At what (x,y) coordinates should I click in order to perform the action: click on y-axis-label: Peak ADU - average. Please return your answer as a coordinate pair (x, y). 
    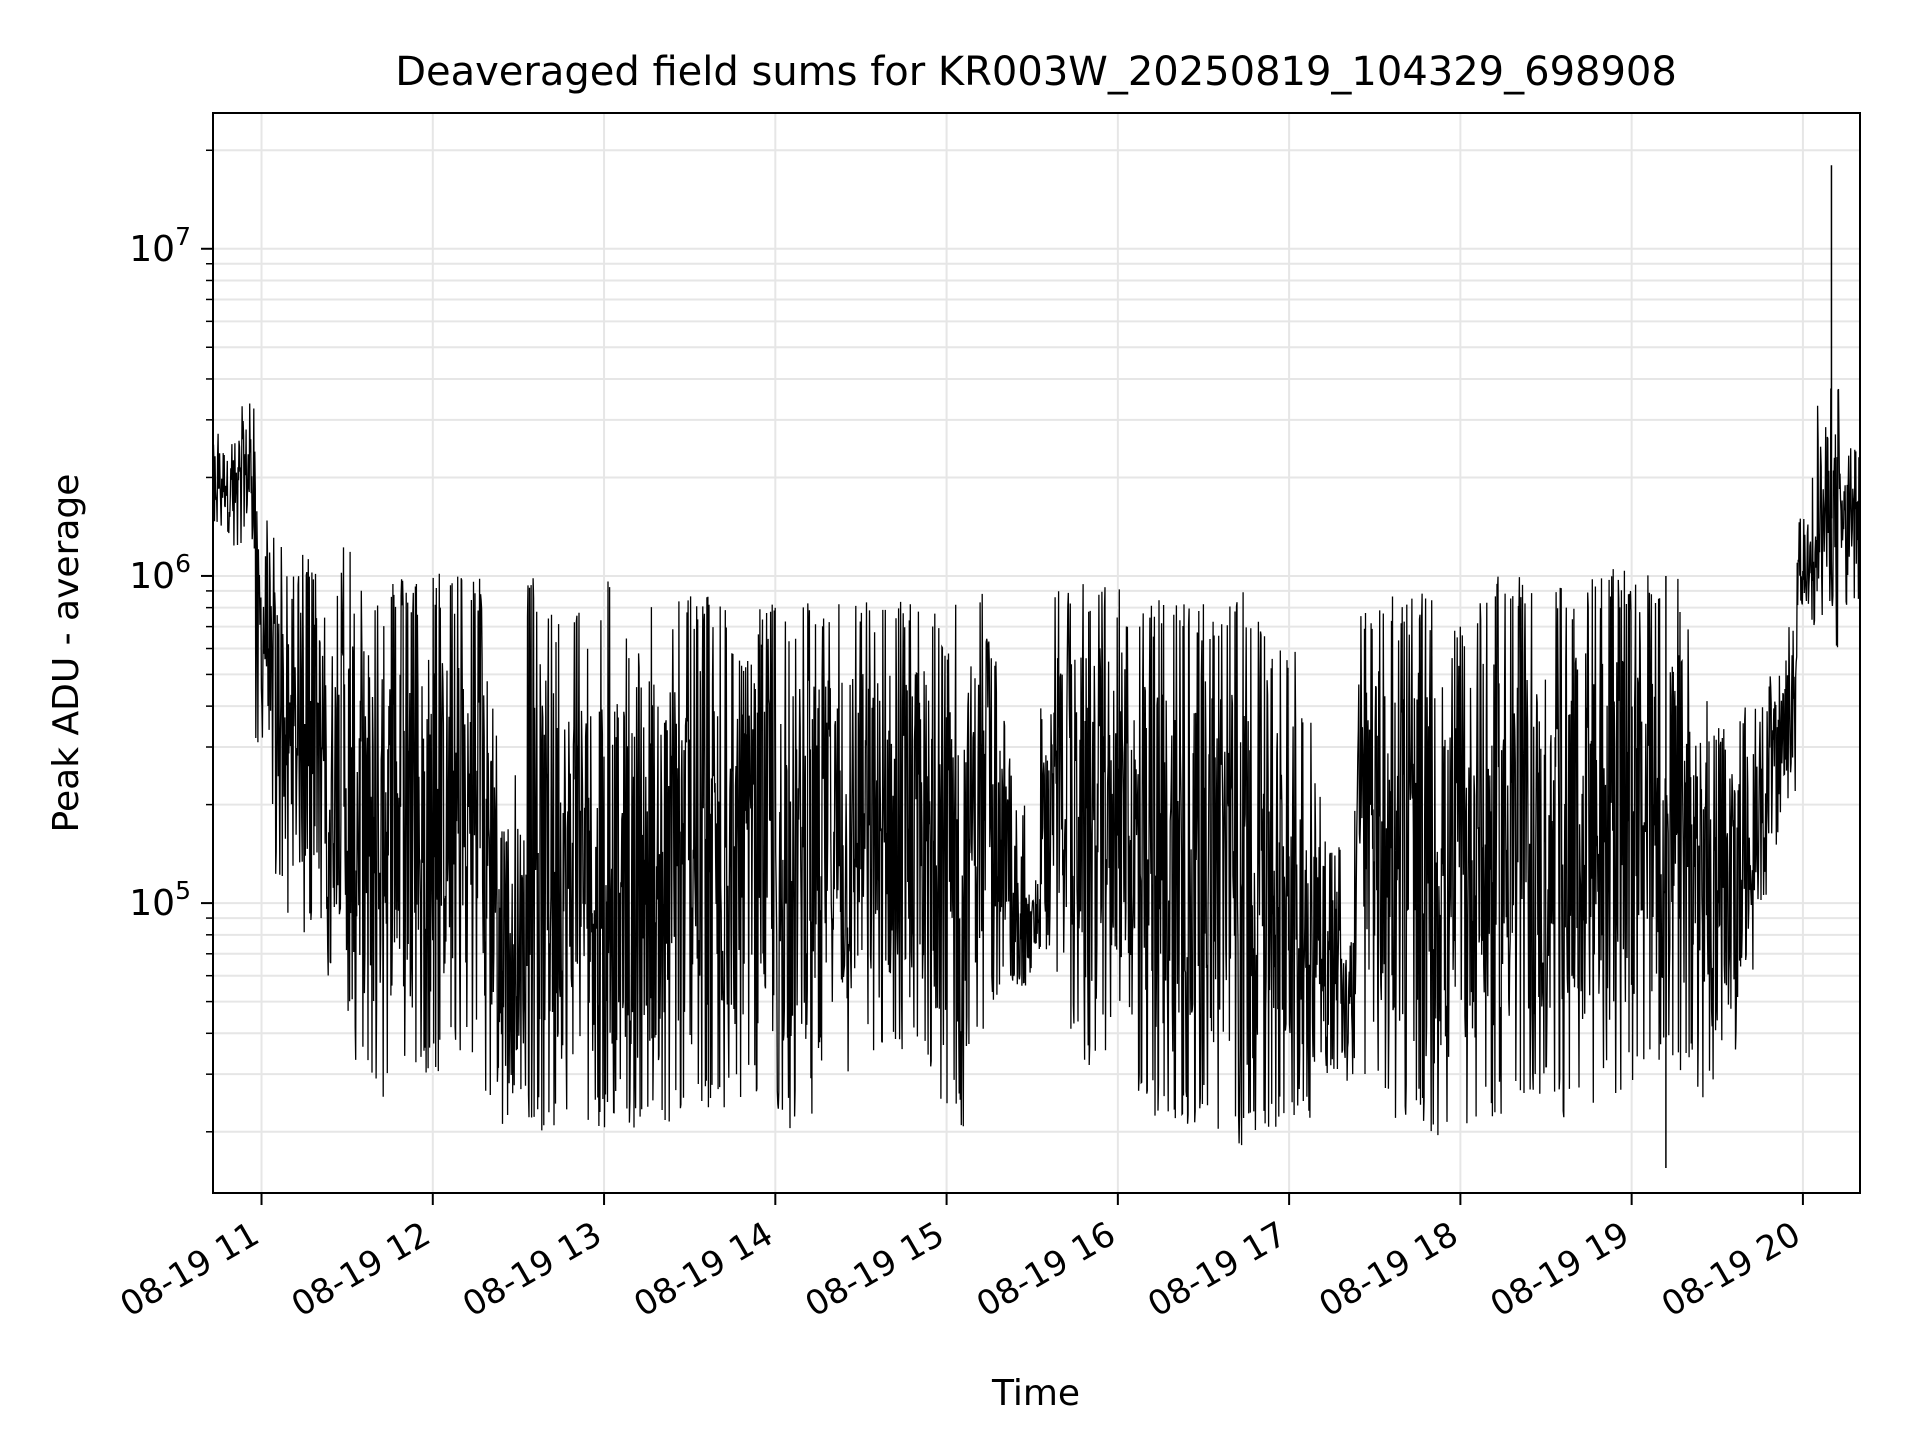
    Looking at the image, I should click on (66, 653).